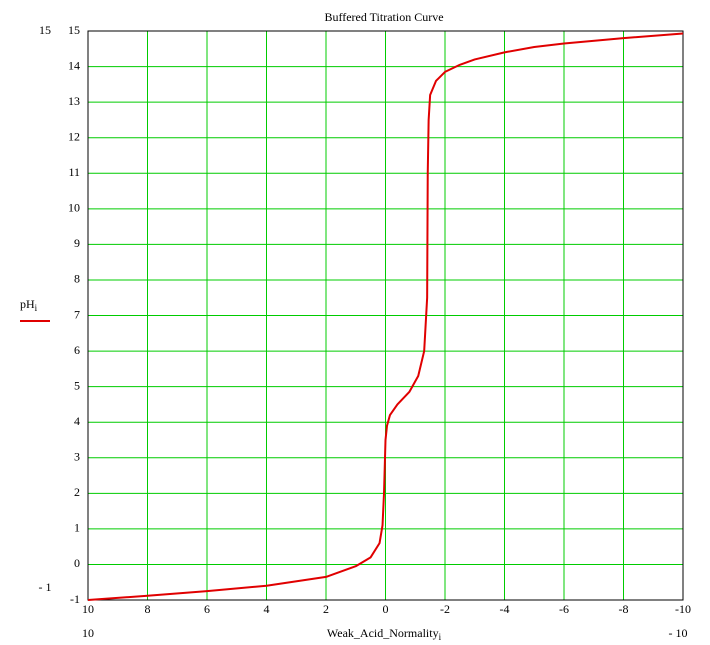 The height and width of the screenshot is (645, 710). Describe the element at coordinates (88, 633) in the screenshot. I see `x-limit-label: 10` at that location.